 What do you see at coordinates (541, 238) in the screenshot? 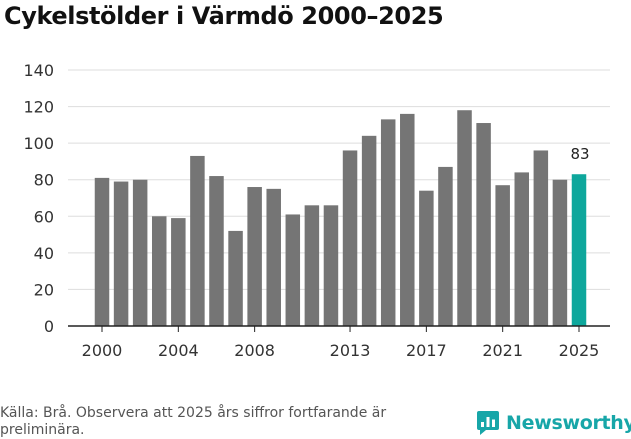
I see `bar-2023` at bounding box center [541, 238].